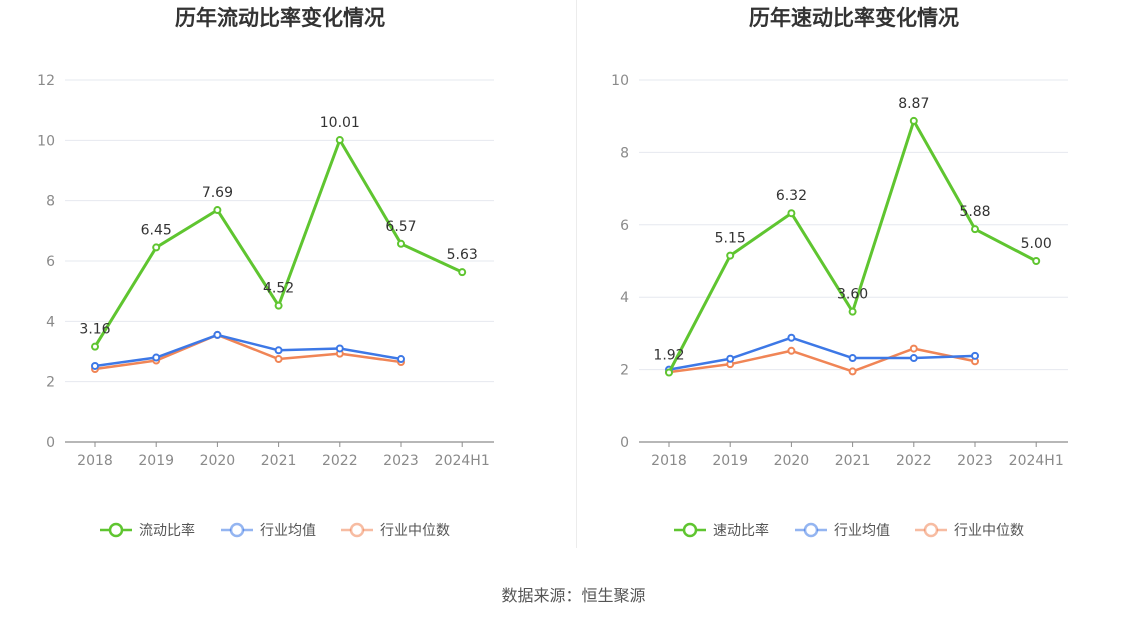 The height and width of the screenshot is (619, 1147). Describe the element at coordinates (278, 289) in the screenshot. I see `data-label: 4.52` at that location.